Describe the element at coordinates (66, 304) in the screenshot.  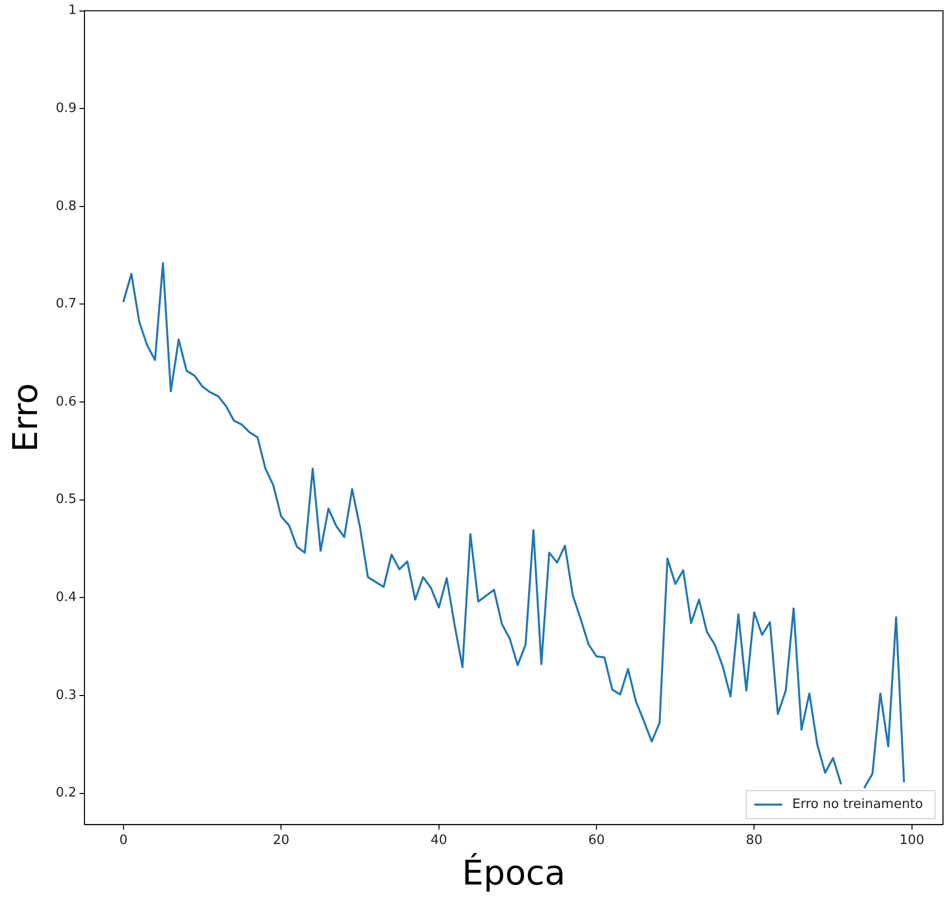
I see `y-tick-label: 0.7` at that location.